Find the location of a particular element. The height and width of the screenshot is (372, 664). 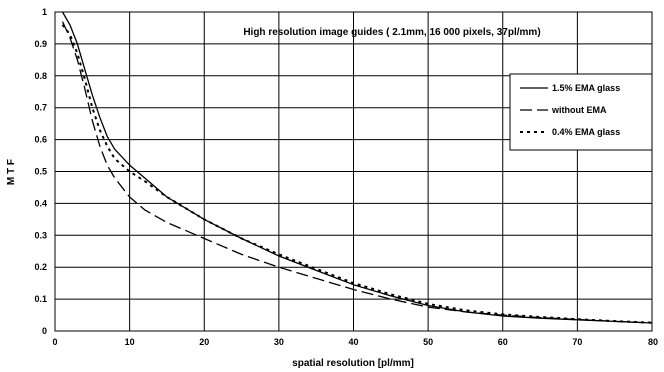

x-tick-labels: 0 10 20 30 40 50 60 70 80 is located at coordinates (355, 342).